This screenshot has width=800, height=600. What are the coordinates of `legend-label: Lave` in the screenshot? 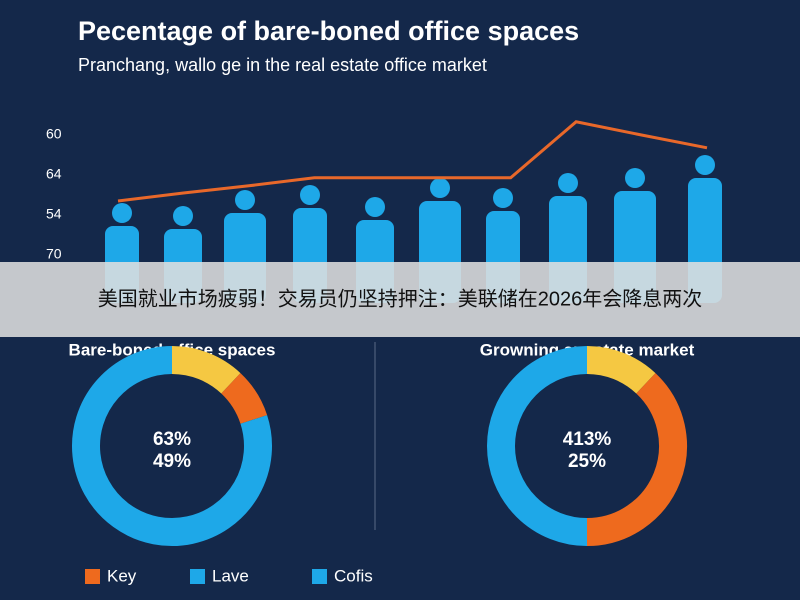 It's located at (230, 575).